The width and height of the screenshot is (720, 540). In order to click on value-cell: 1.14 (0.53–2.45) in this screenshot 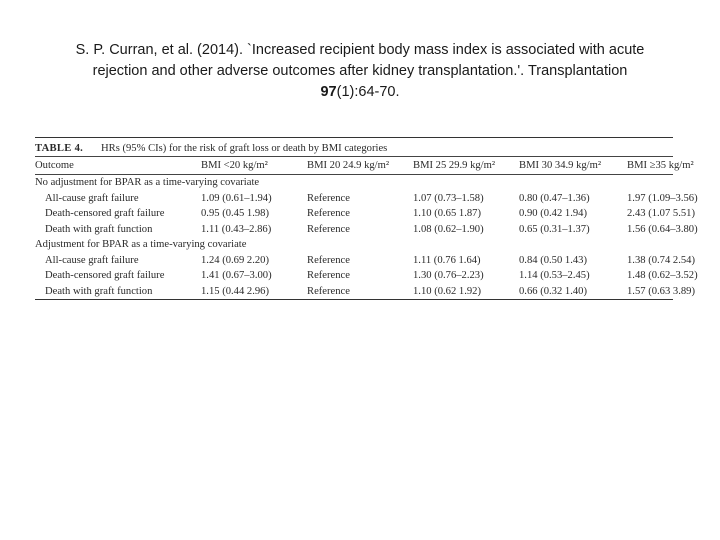, I will do `click(554, 276)`.